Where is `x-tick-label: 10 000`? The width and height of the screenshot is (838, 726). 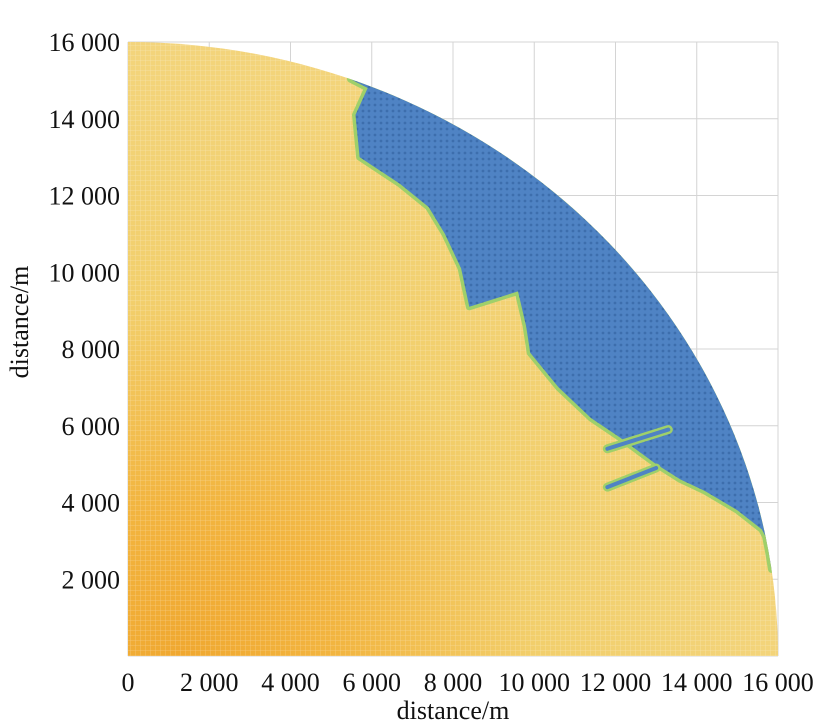 x-tick-label: 10 000 is located at coordinates (535, 682).